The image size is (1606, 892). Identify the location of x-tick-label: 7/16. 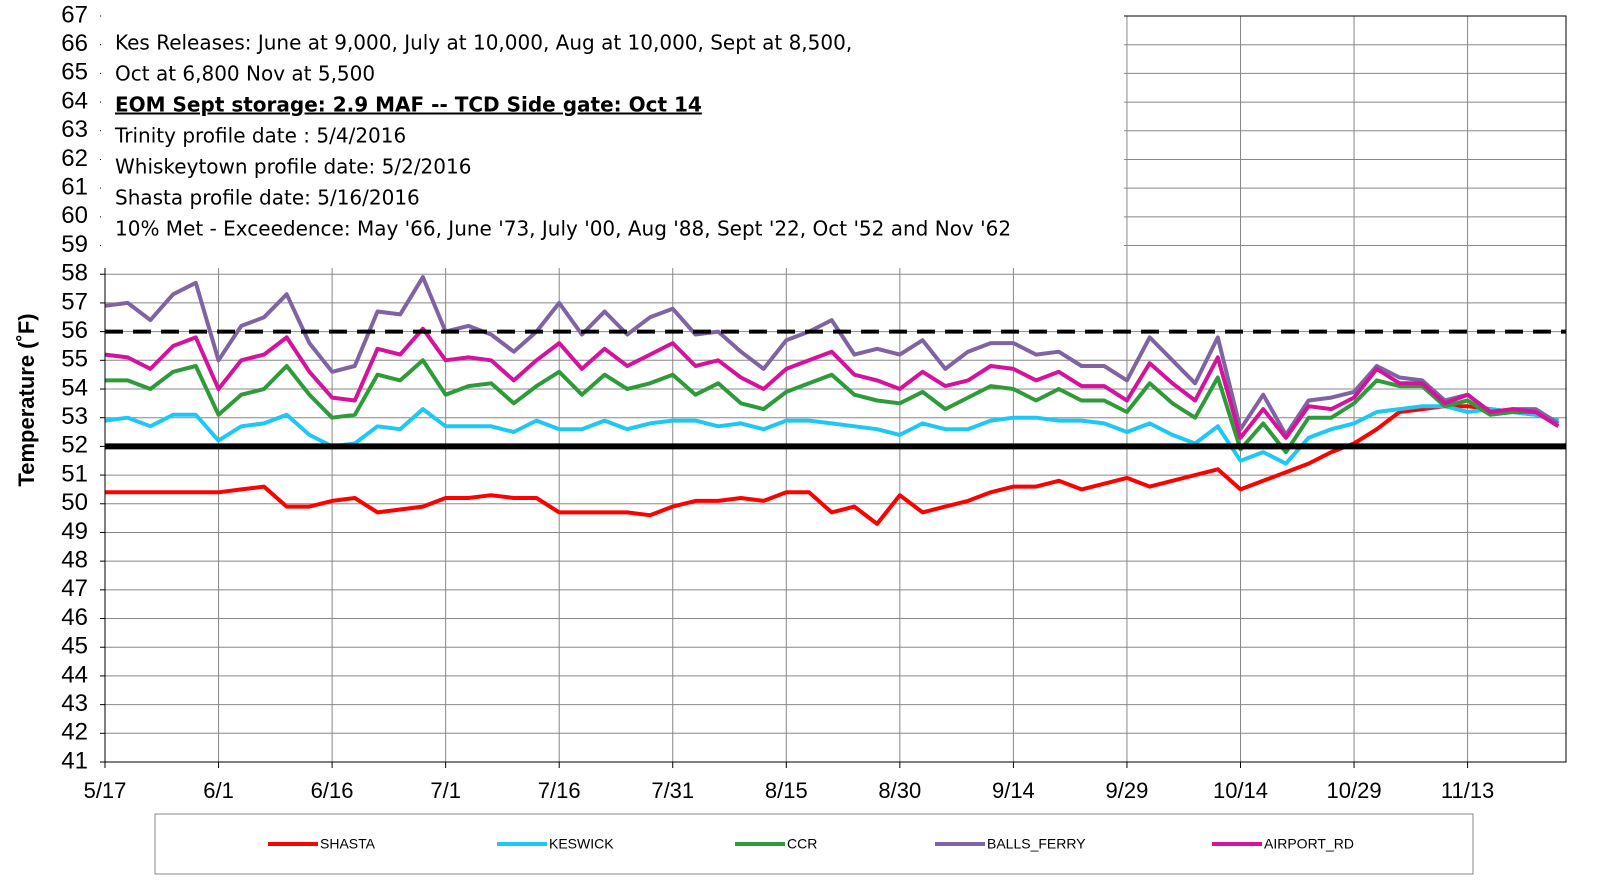
(559, 790).